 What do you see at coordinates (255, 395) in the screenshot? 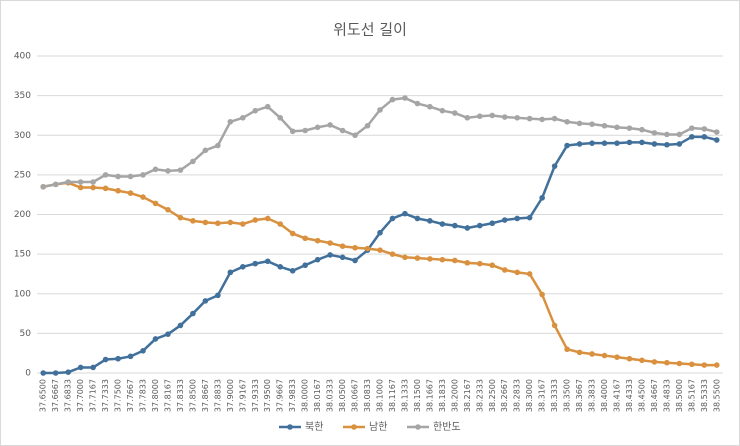
I see `x-tick-label: 37.9333` at bounding box center [255, 395].